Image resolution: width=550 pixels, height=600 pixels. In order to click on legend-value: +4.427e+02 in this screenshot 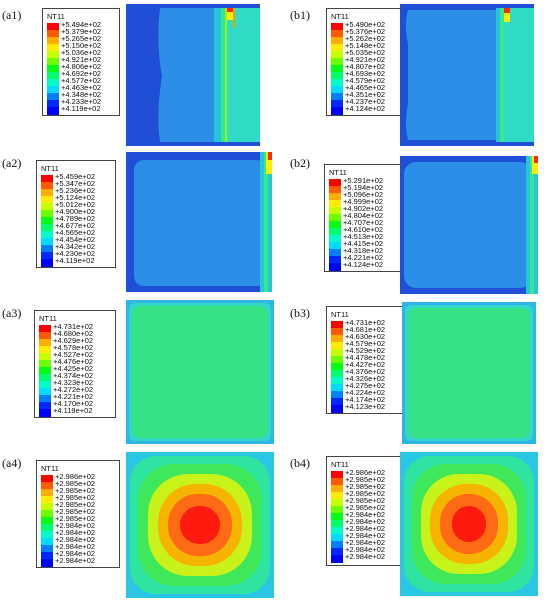, I will do `click(365, 364)`.